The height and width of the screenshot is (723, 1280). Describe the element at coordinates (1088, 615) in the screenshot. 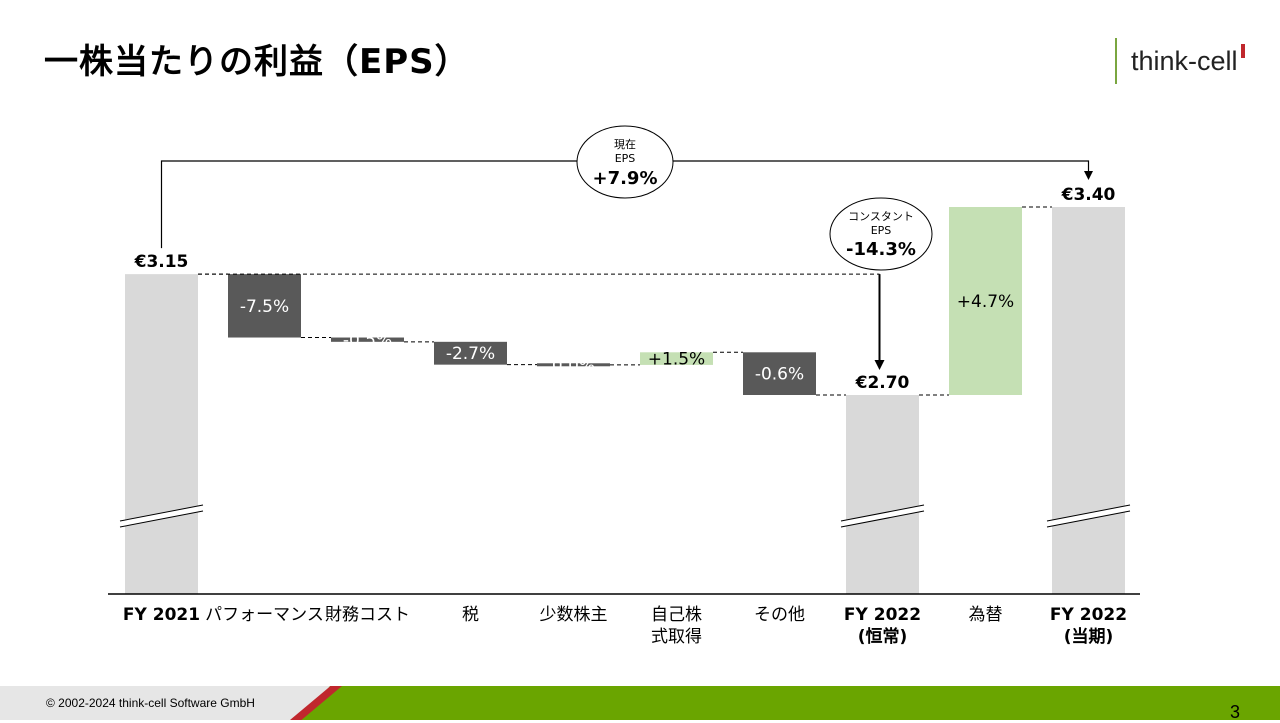

I see `category-label-10-1: FY 2022` at that location.